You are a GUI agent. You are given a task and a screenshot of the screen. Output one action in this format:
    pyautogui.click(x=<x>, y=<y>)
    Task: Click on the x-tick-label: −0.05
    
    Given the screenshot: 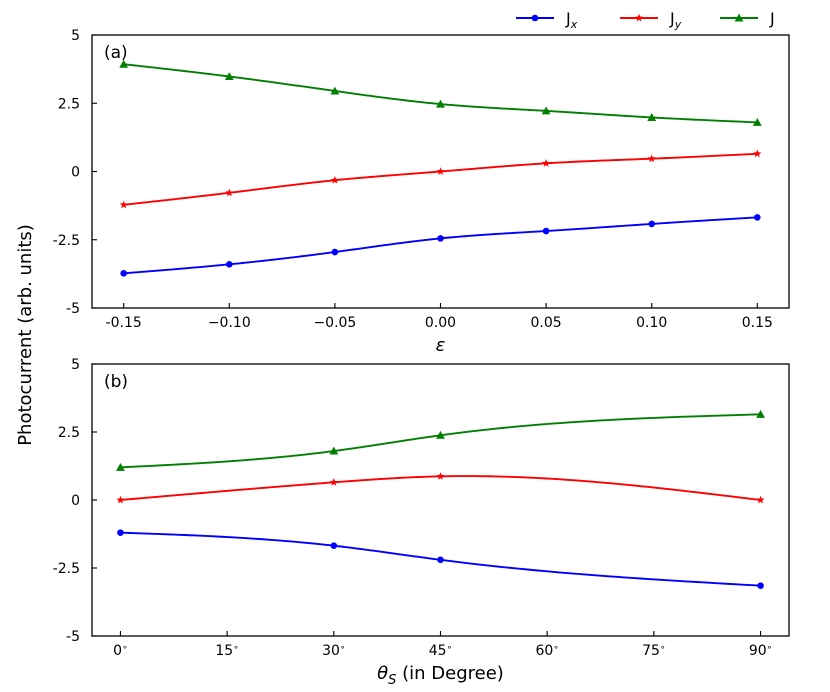 What is the action you would take?
    pyautogui.click(x=334, y=323)
    